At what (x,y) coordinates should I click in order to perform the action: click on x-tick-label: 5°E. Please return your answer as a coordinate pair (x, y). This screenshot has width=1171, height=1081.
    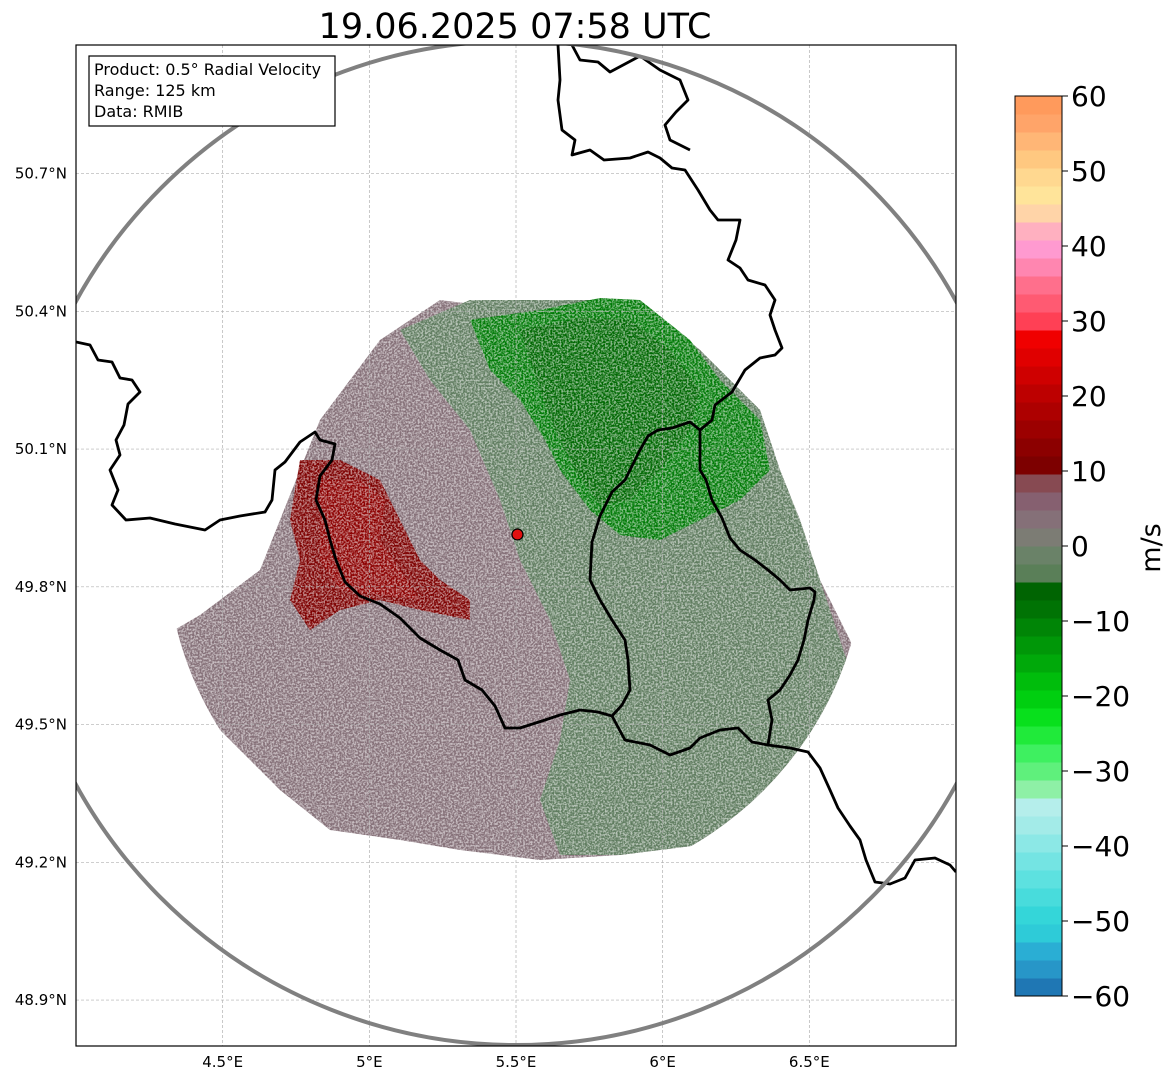
    Looking at the image, I should click on (369, 1062).